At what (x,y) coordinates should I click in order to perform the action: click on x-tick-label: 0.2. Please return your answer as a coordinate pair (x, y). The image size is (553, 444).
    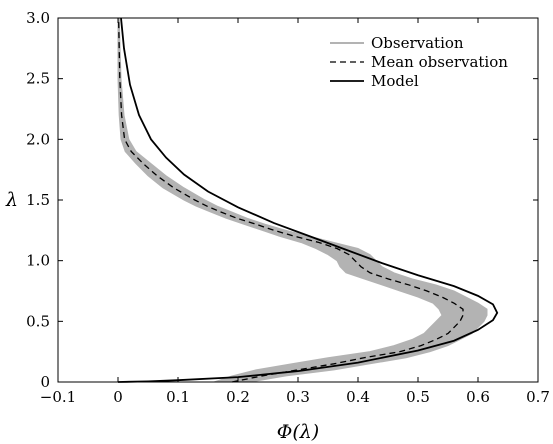
    Looking at the image, I should click on (238, 397).